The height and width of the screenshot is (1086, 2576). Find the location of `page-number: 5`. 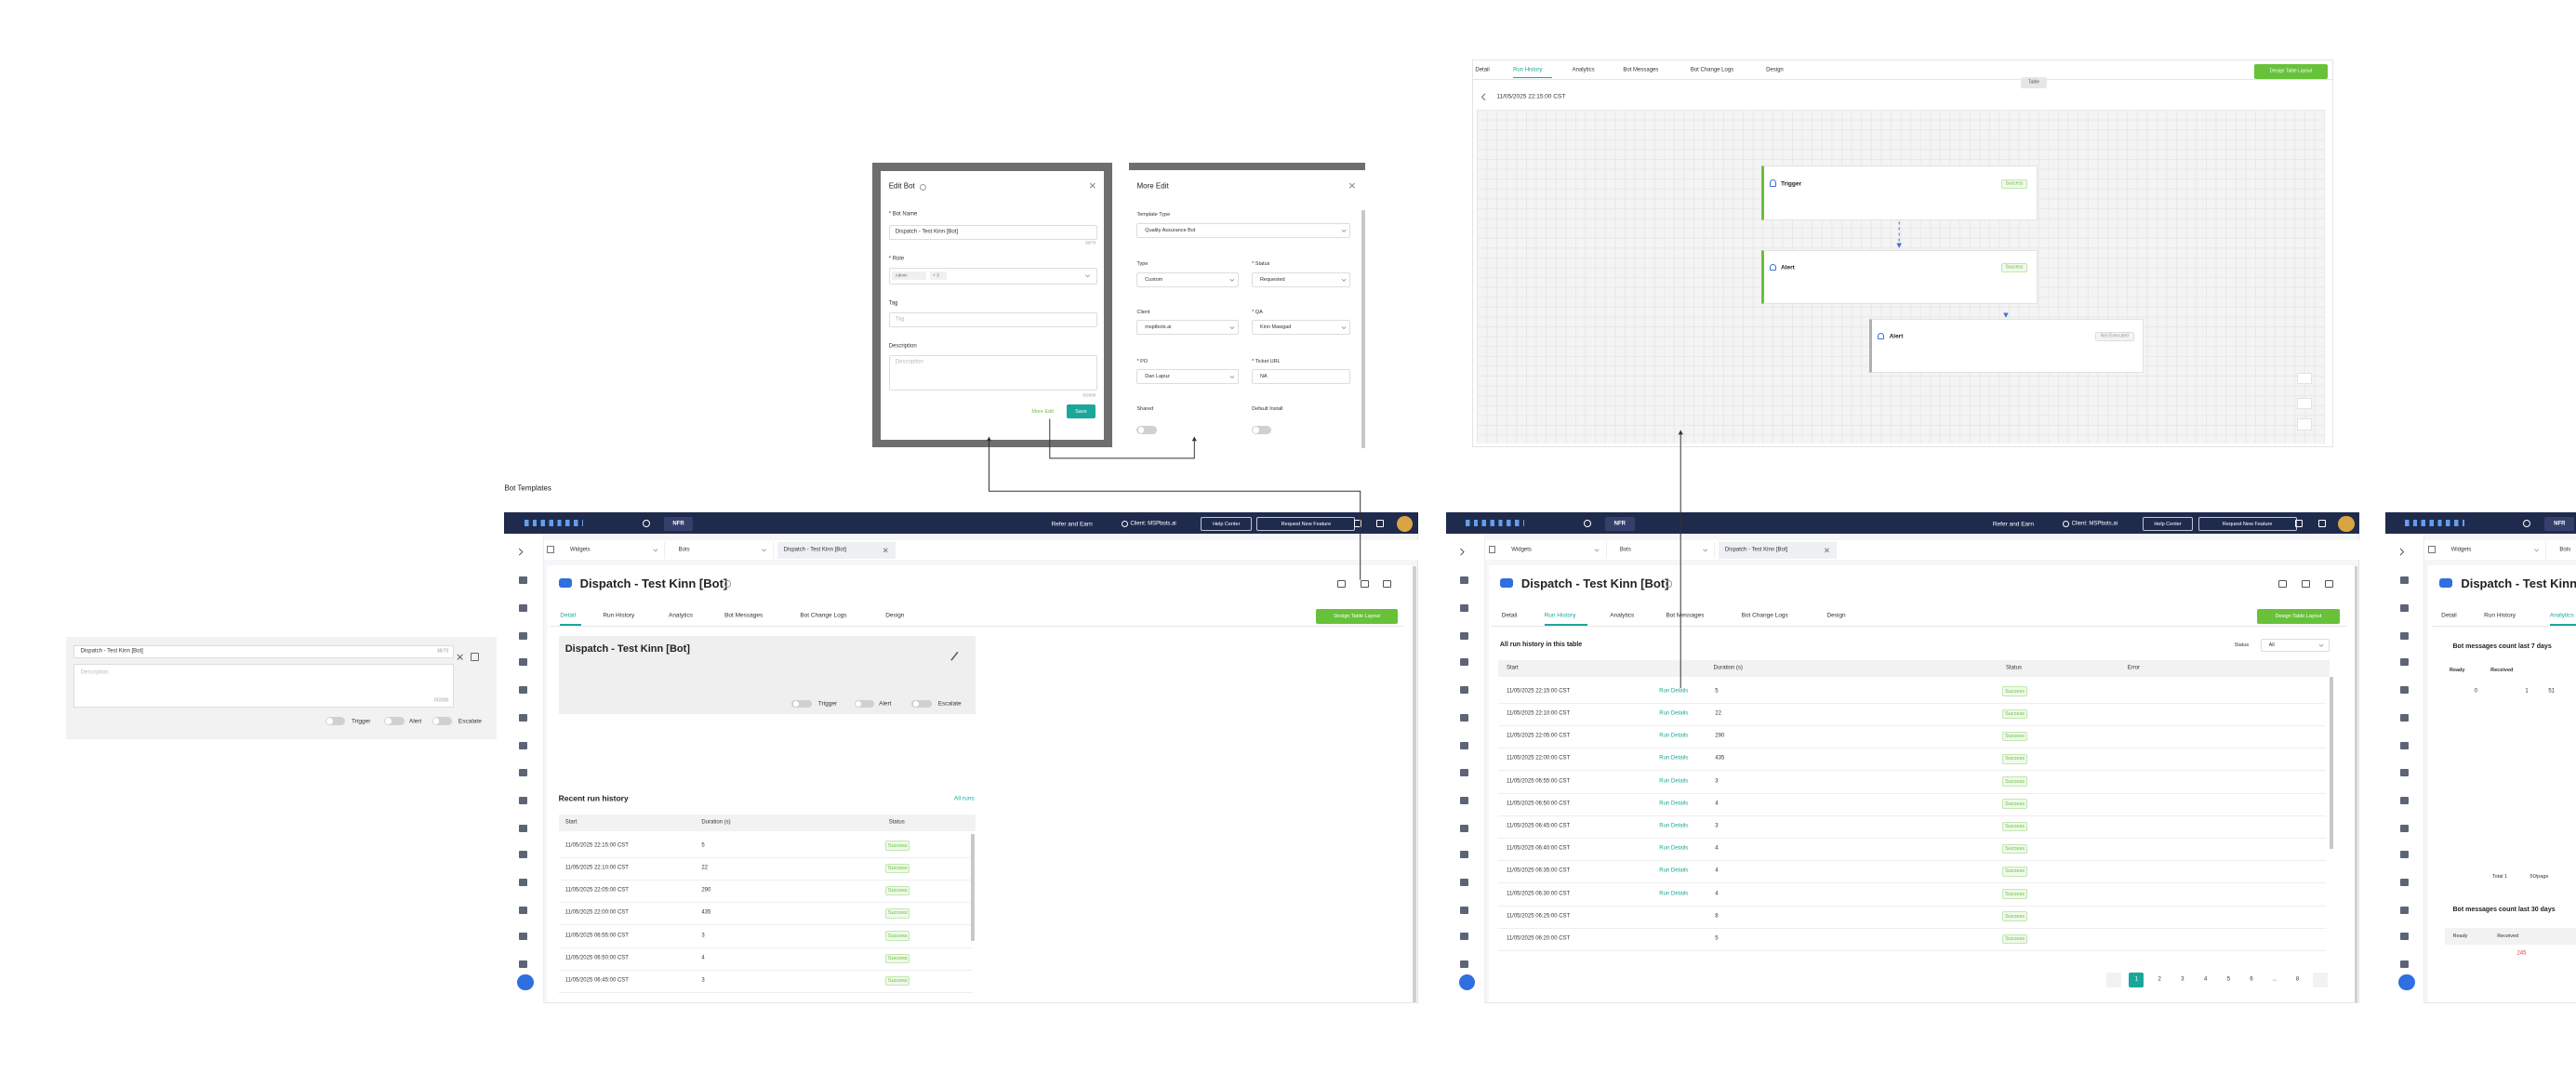

page-number: 5 is located at coordinates (2228, 979).